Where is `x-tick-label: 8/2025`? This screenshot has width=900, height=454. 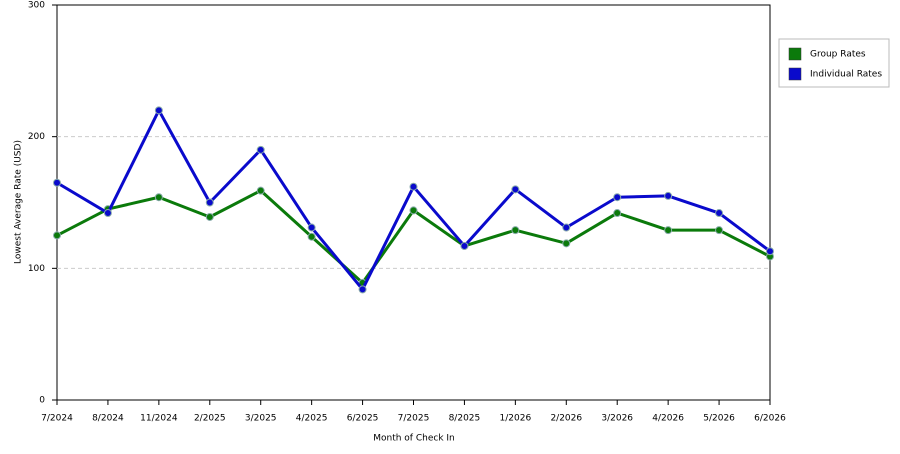
x-tick-label: 8/2025 is located at coordinates (465, 419).